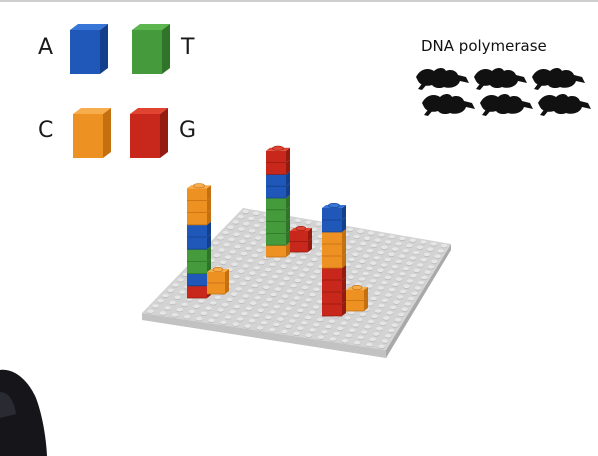 This screenshot has height=456, width=598. What do you see at coordinates (8, 405) in the screenshot?
I see `presenter-collar` at bounding box center [8, 405].